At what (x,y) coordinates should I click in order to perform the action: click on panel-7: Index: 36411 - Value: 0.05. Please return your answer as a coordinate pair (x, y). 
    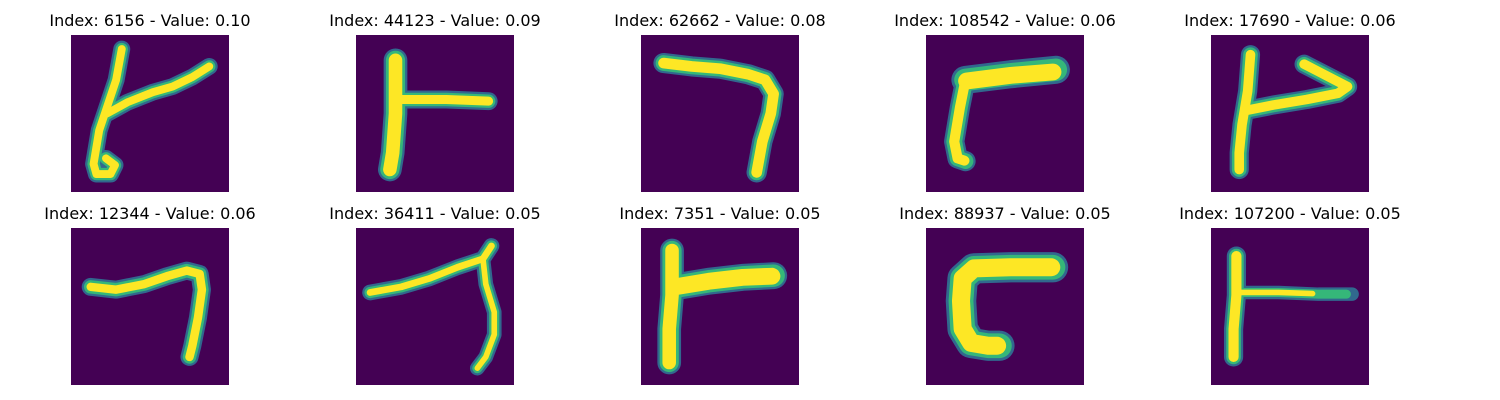
    Looking at the image, I should click on (435, 293).